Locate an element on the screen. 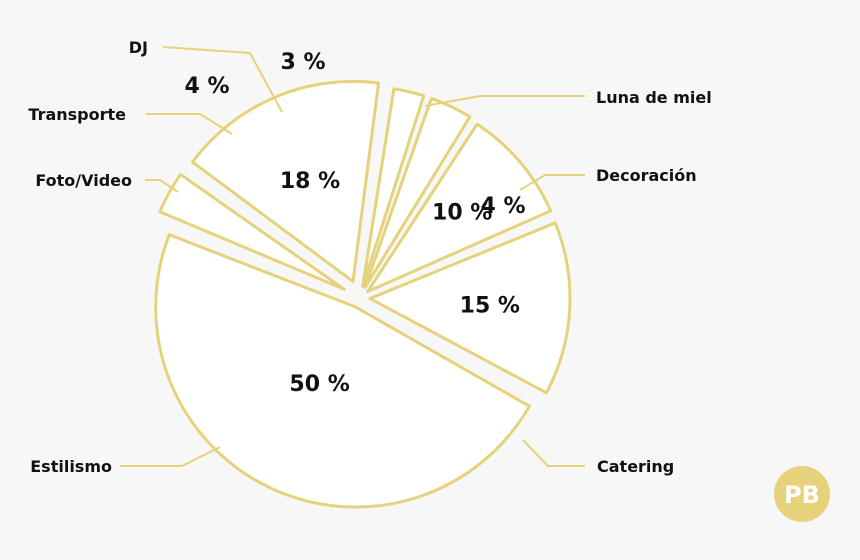 This screenshot has height=560, width=860. pct-label: 18 % is located at coordinates (310, 181).